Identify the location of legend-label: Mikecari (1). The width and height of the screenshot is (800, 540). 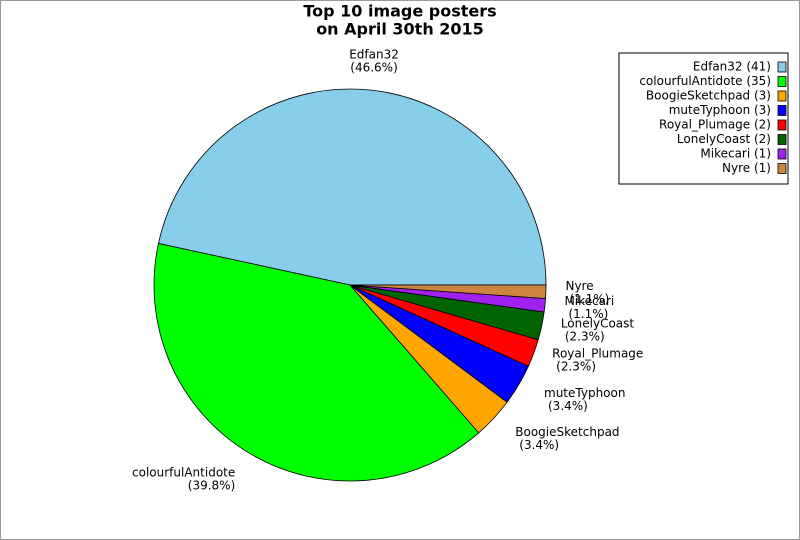
(735, 154).